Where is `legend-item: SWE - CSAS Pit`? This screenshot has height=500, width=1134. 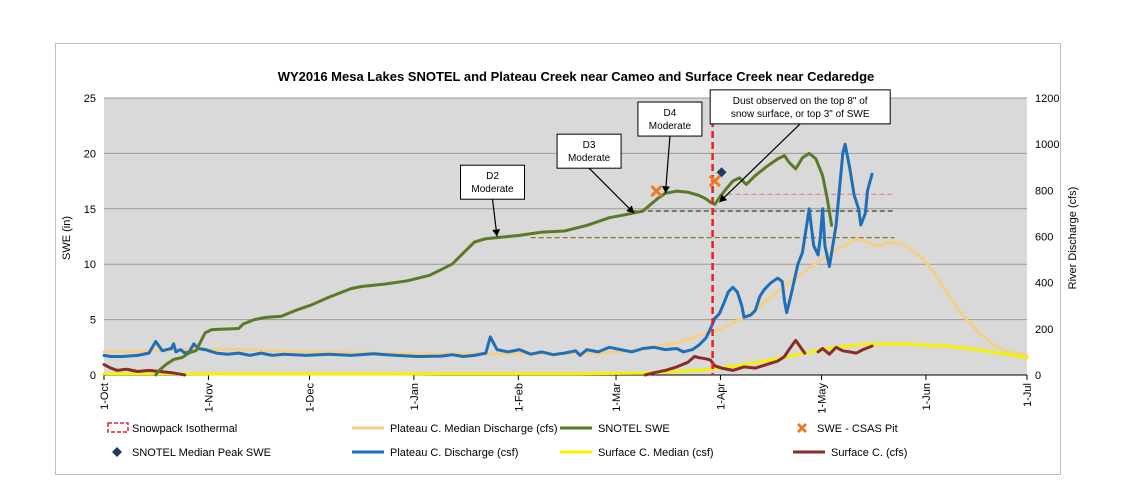
legend-item: SWE - CSAS Pit is located at coordinates (847, 428).